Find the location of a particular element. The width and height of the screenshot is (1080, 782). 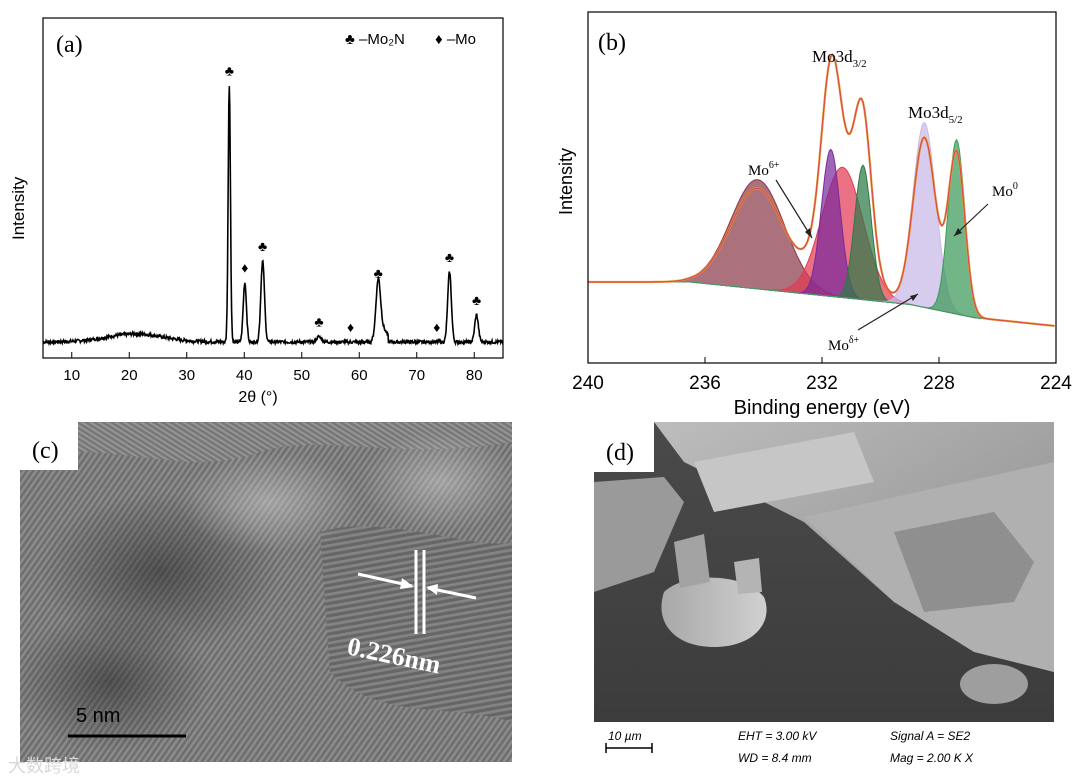

xrd-x-tick-label: 50 is located at coordinates (301, 375).